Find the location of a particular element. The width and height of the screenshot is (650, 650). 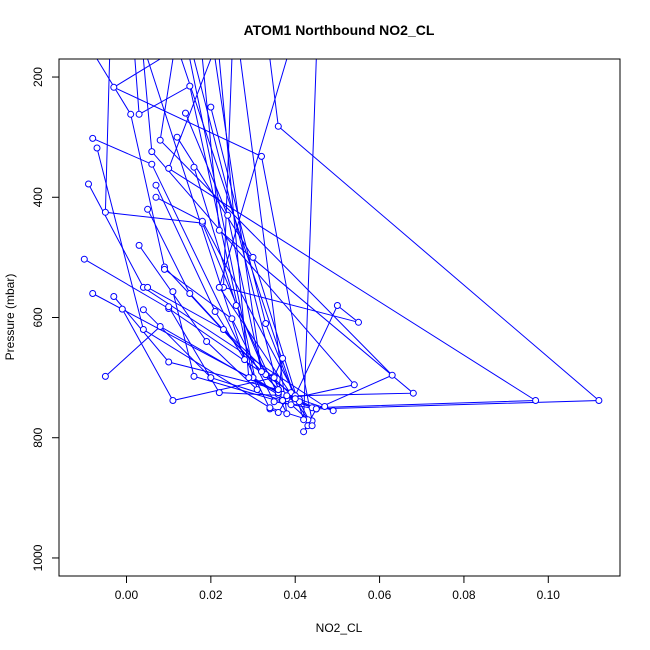

y-tick-label: 1000 is located at coordinates (38, 557).